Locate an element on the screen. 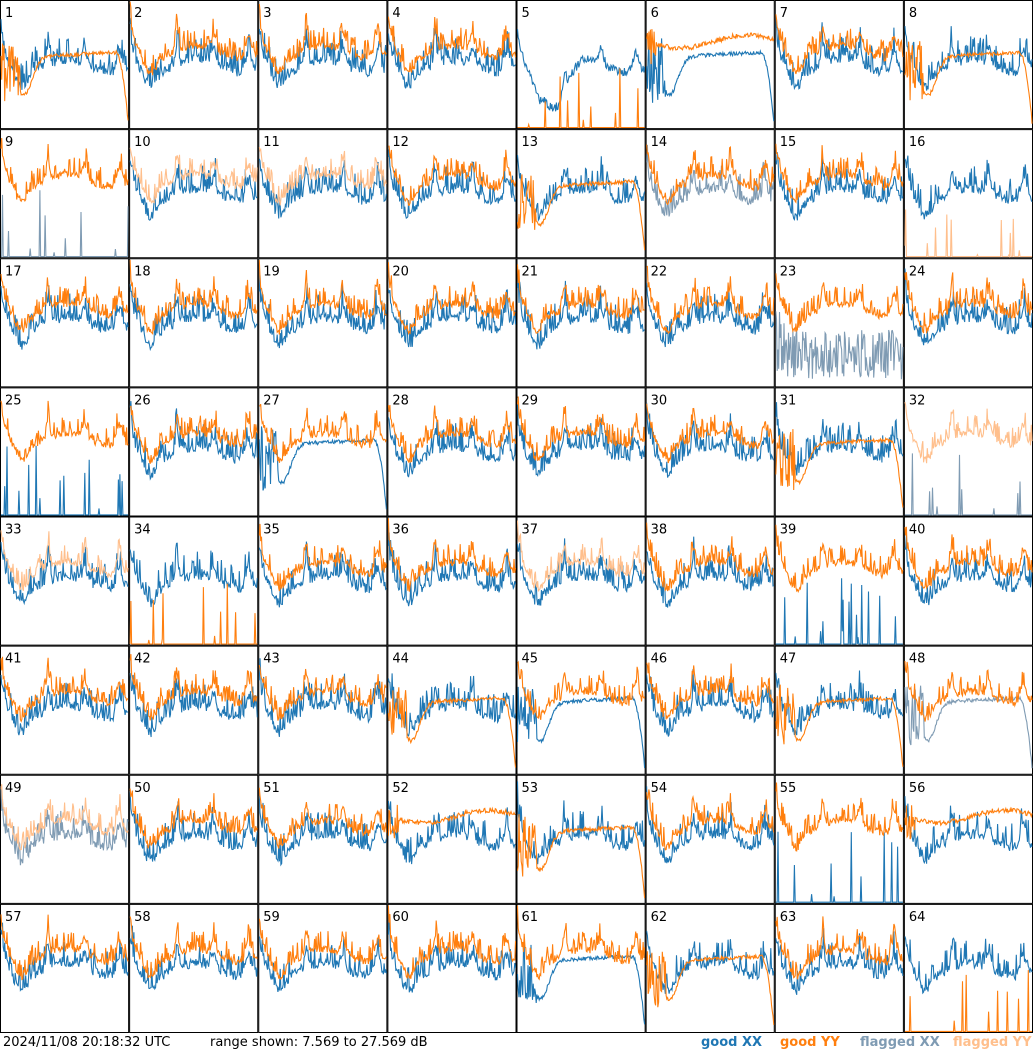 The image size is (1033, 1053). panel-21: 21 is located at coordinates (581, 323).